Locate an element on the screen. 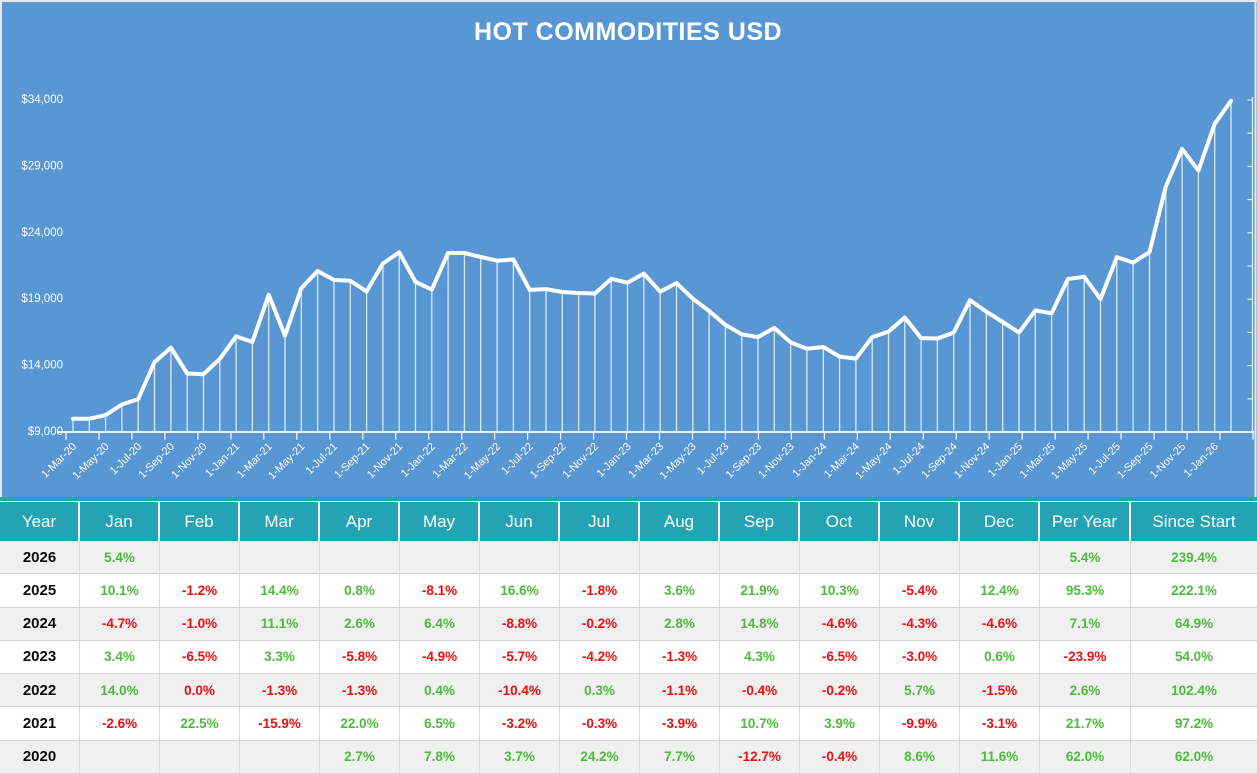  monthly-return-cell: 11.1% is located at coordinates (280, 624).